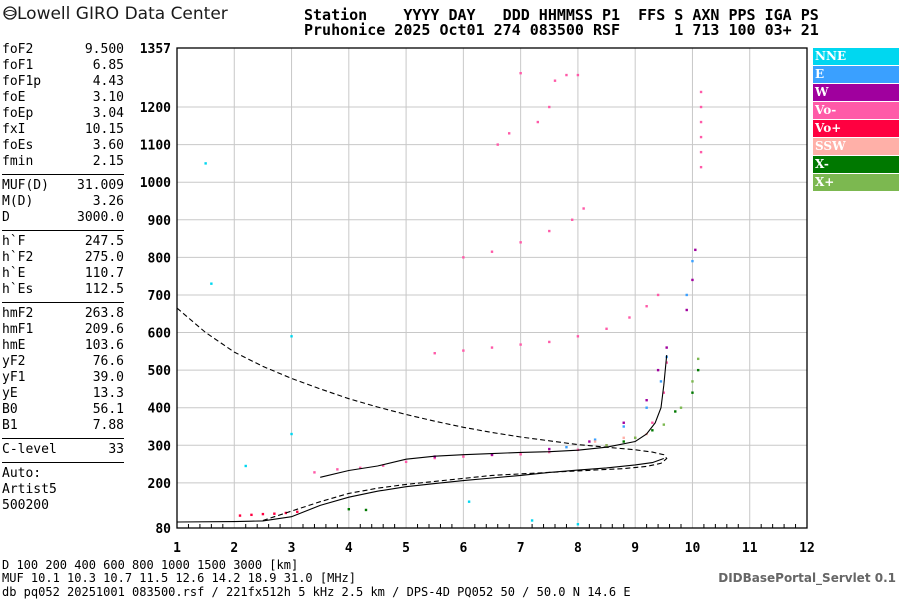 This screenshot has height=600, width=900. Describe the element at coordinates (63, 346) in the screenshot. I see `param-row: hmE 103.6` at that location.